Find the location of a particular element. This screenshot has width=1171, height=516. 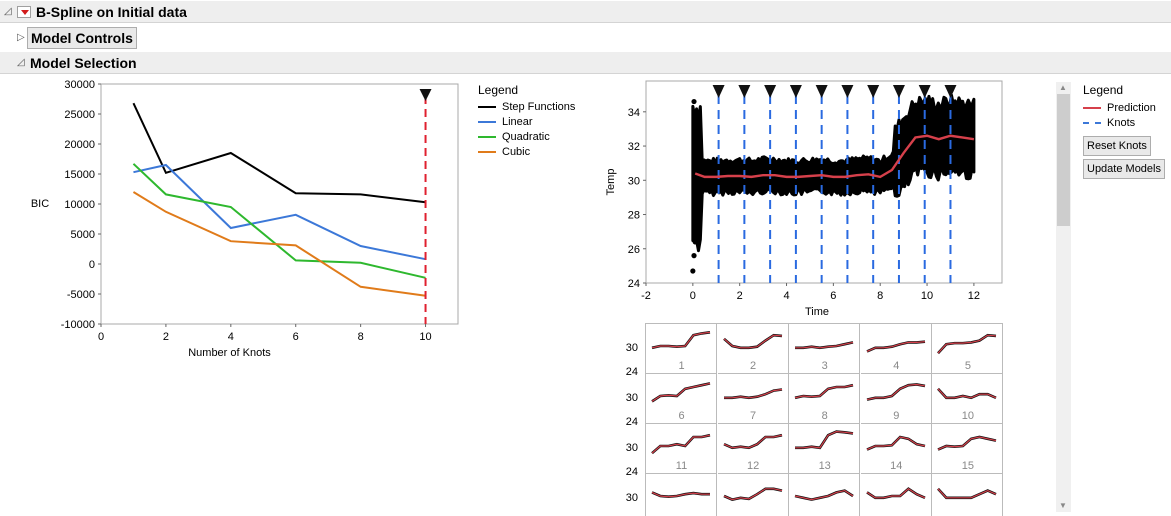

y-tick-label: -10000 is located at coordinates (78, 325).